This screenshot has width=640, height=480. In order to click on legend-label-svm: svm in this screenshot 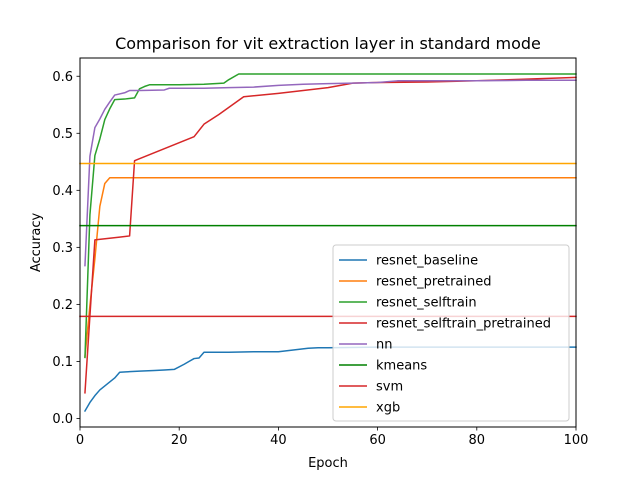, I will do `click(389, 387)`.